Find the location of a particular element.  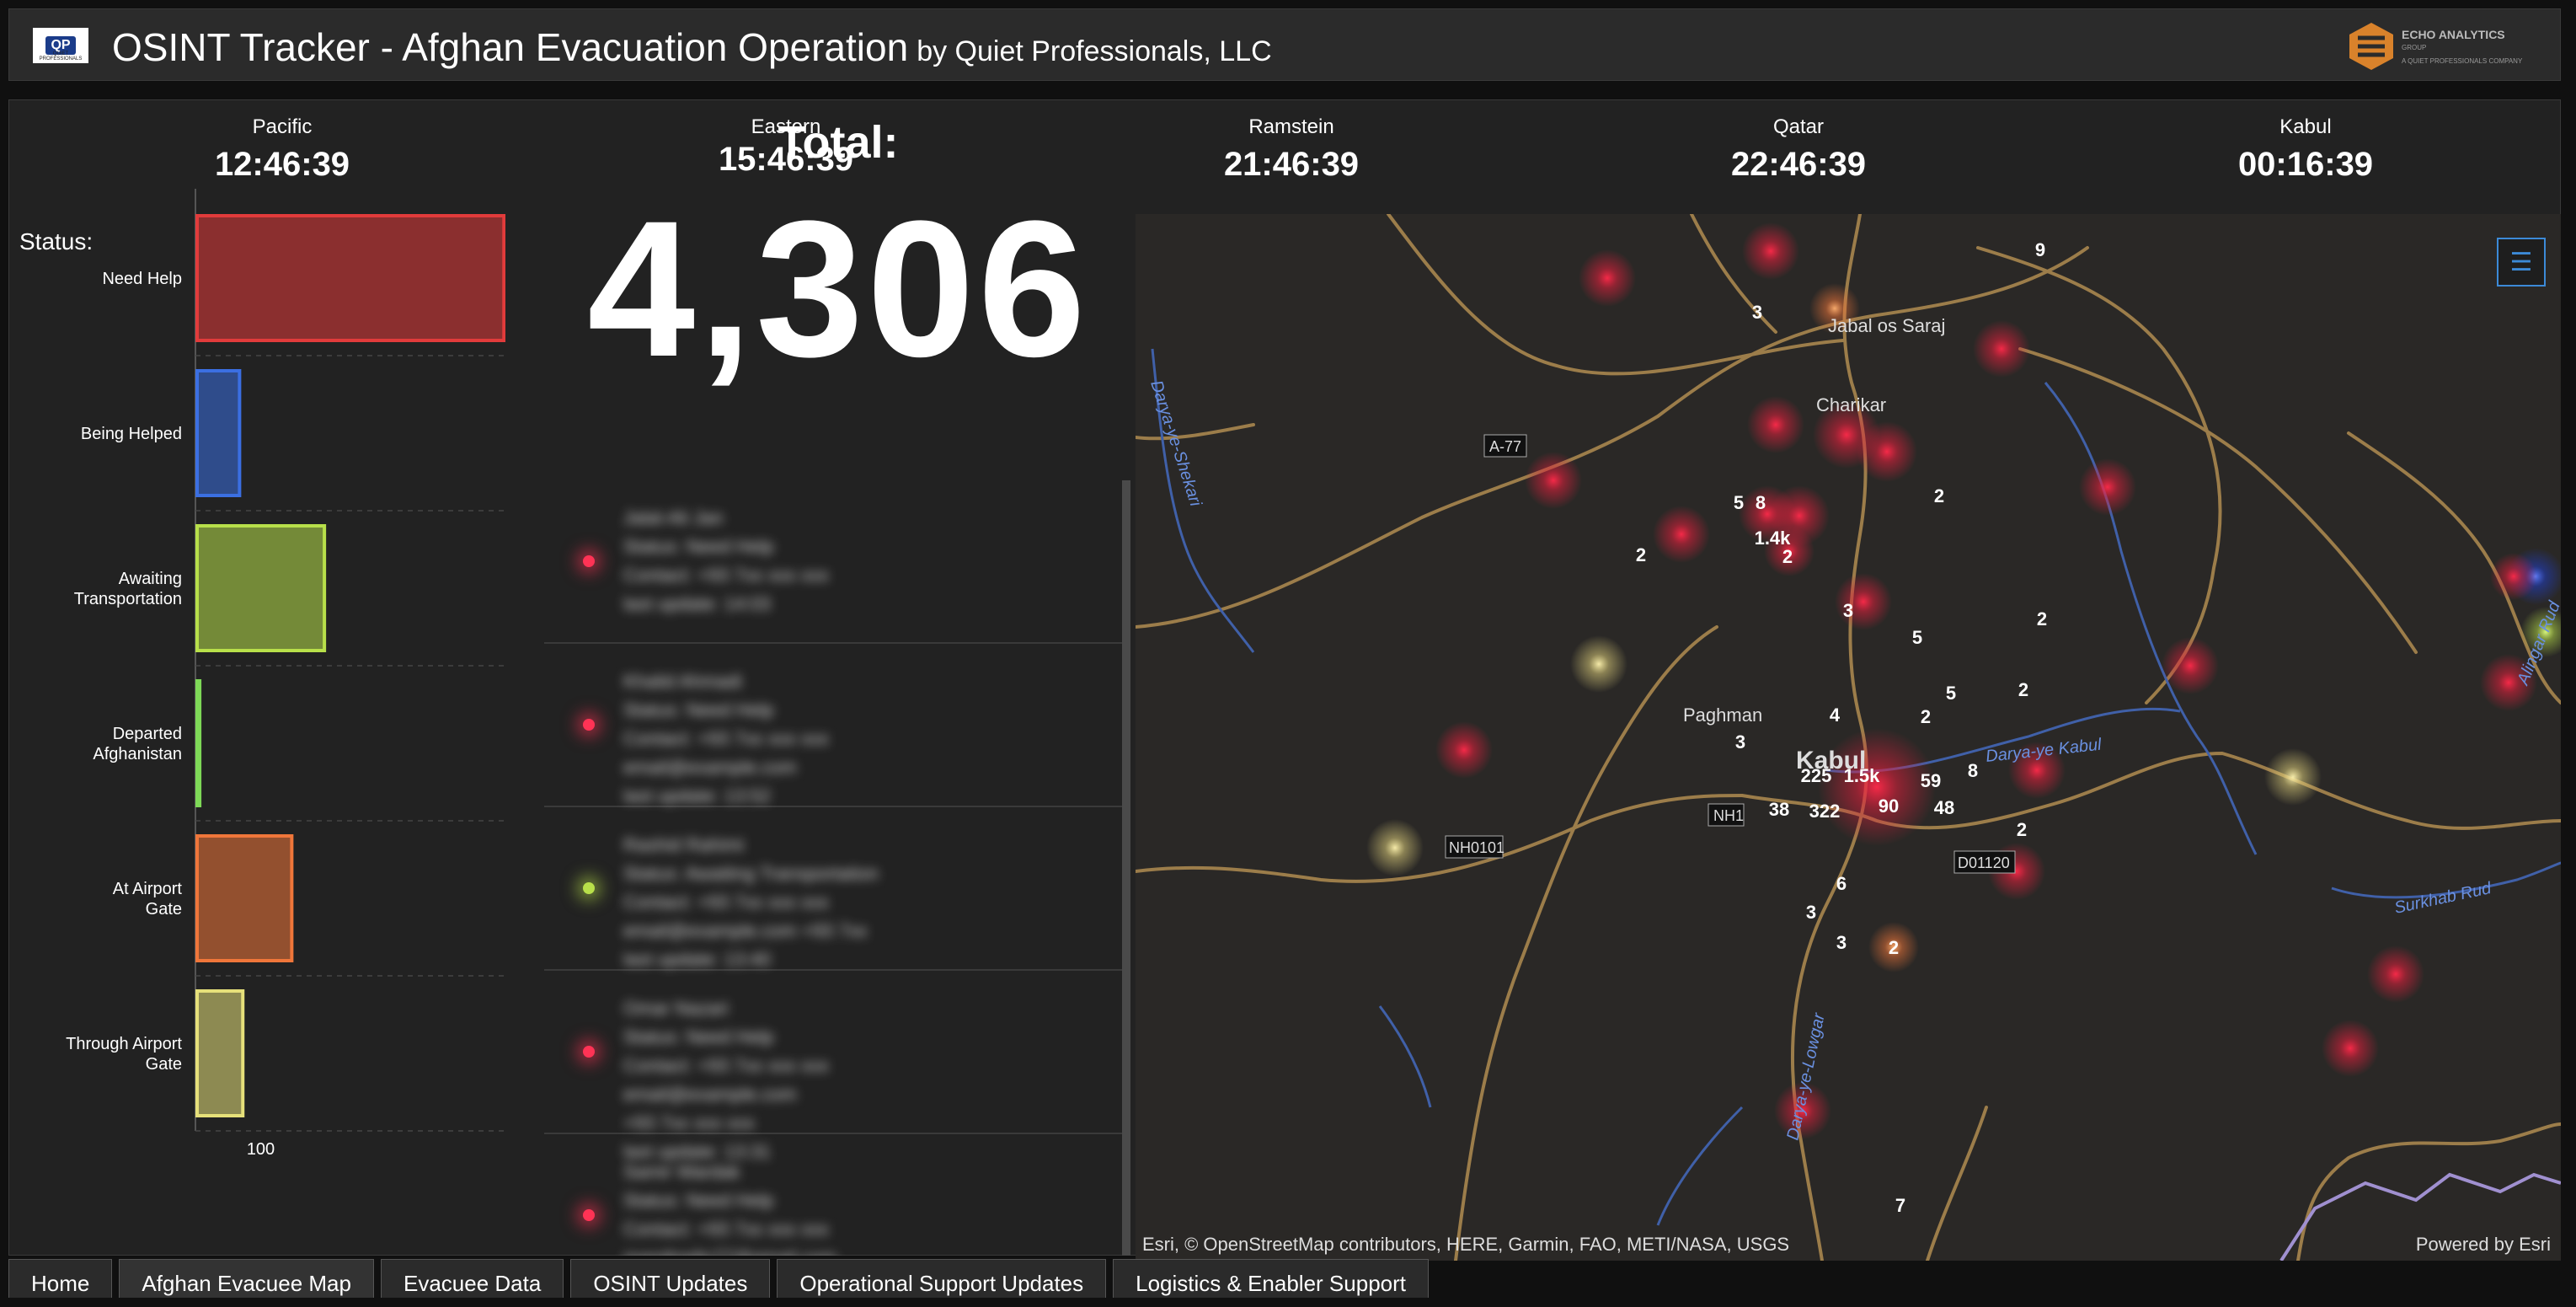

bar-being-helped is located at coordinates (218, 433).